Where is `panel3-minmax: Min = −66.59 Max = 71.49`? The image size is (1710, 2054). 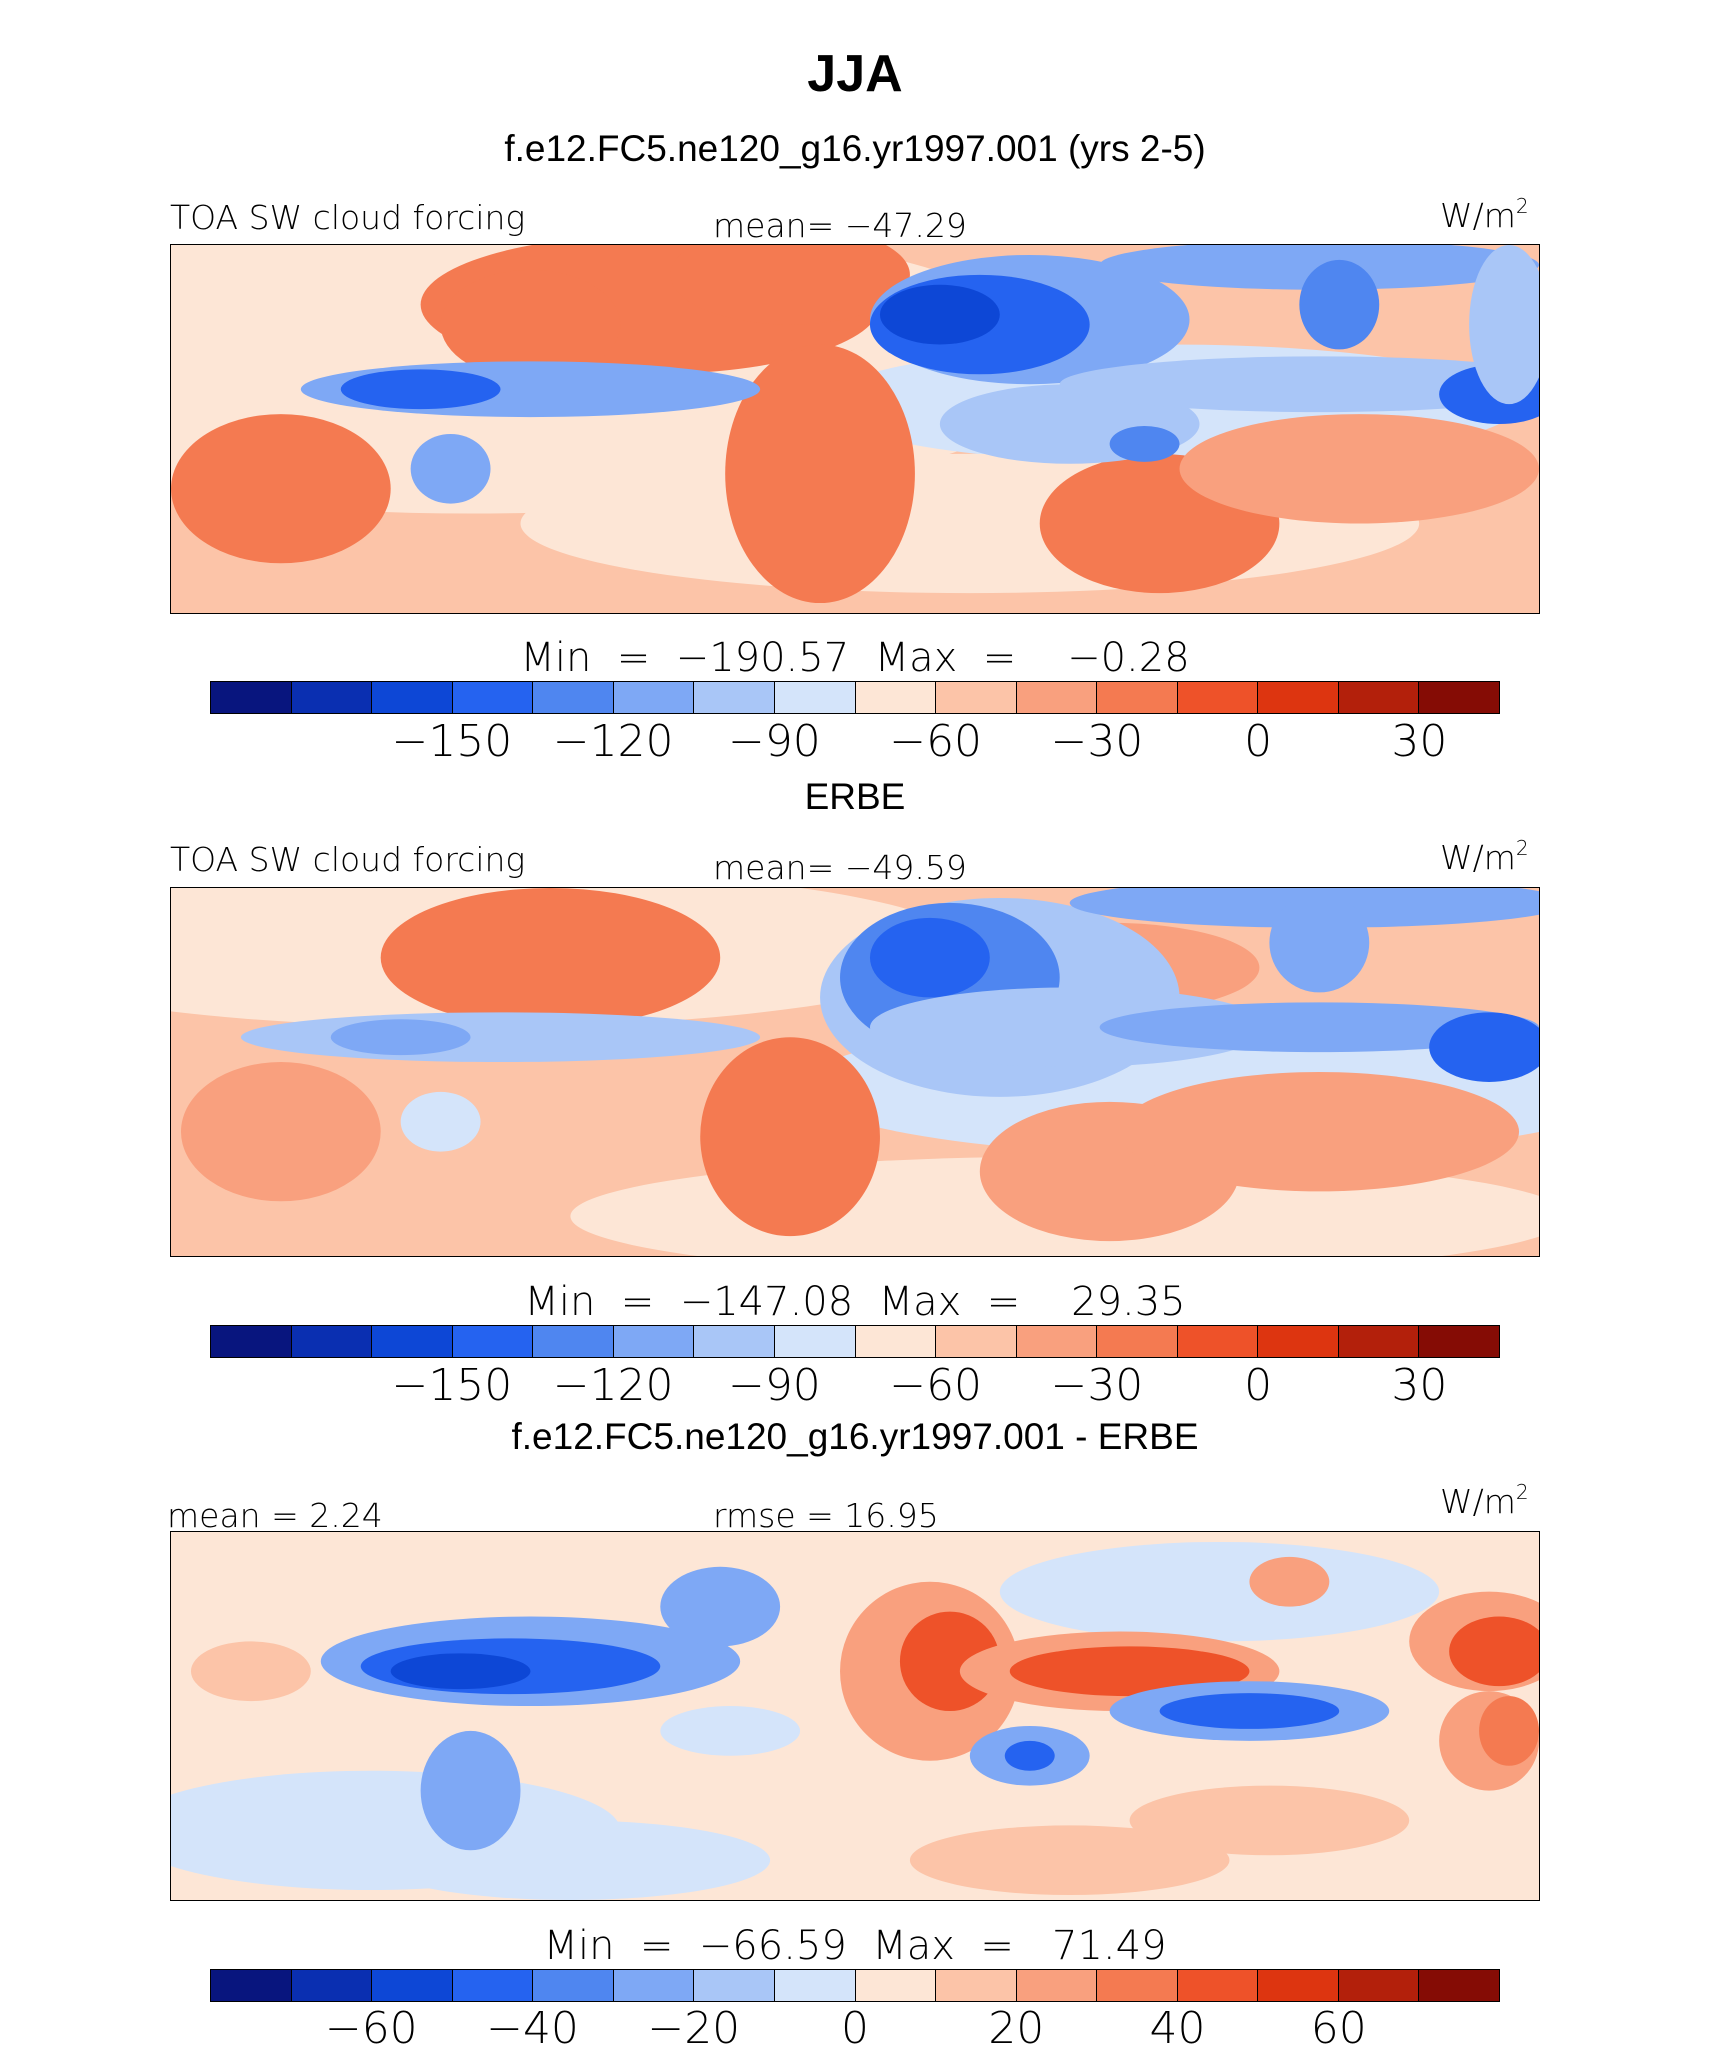 panel3-minmax: Min = −66.59 Max = 71.49 is located at coordinates (855, 1946).